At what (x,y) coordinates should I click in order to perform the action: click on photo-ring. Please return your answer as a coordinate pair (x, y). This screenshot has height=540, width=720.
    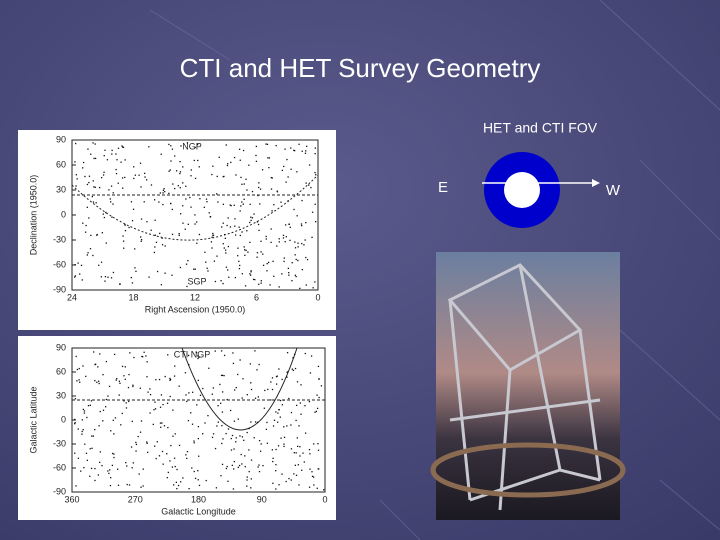
    Looking at the image, I should click on (528, 470).